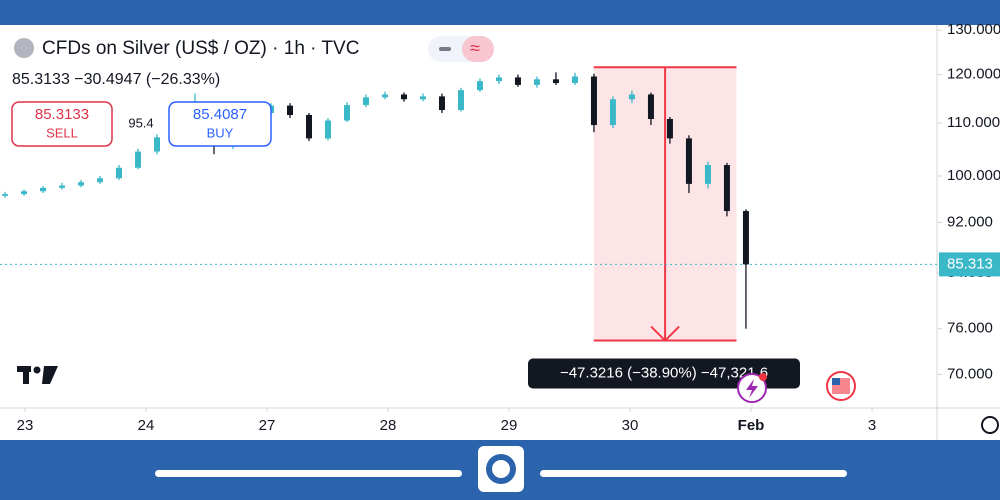 This screenshot has width=1000, height=500. Describe the element at coordinates (665, 333) in the screenshot. I see `measure-arrowhead` at that location.